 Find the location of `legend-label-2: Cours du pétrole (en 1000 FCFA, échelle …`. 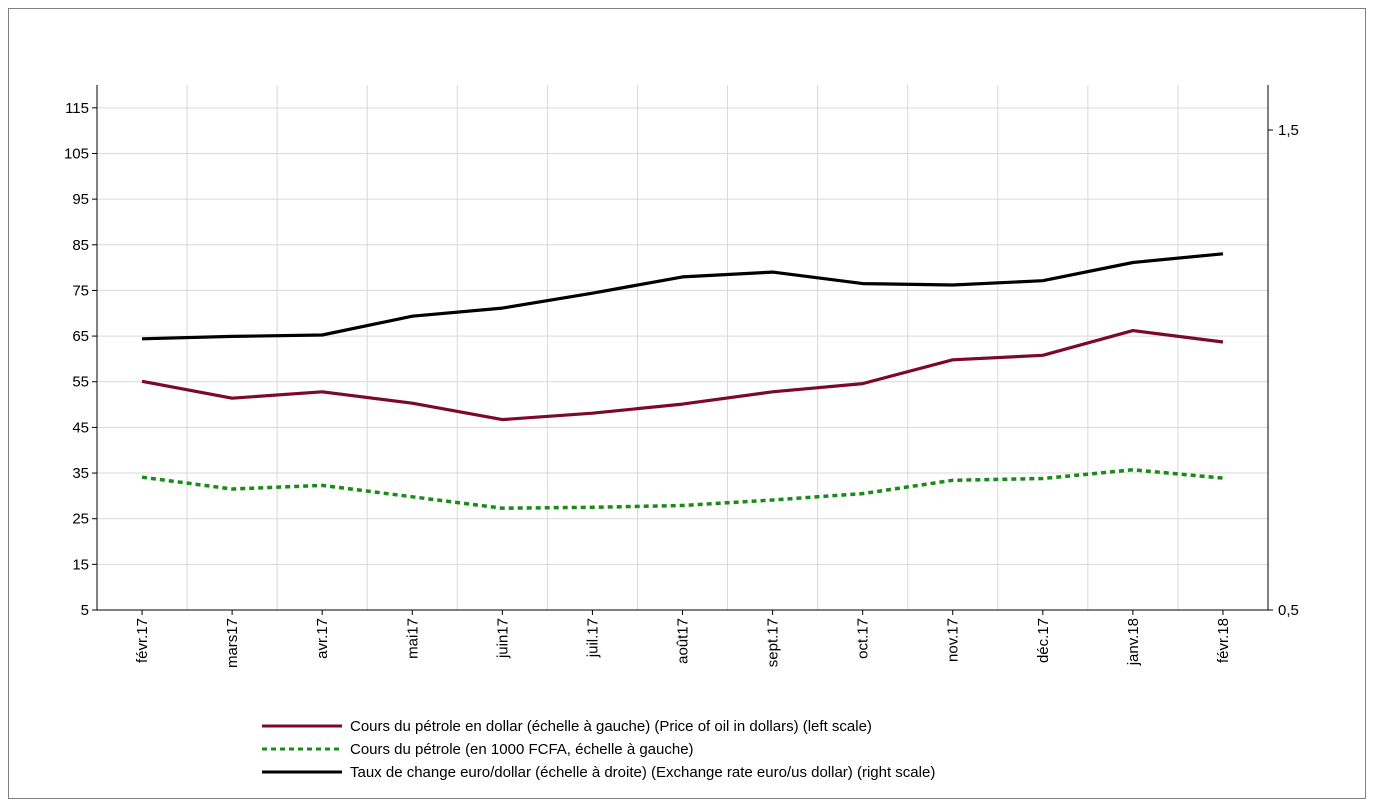

legend-label-2: Cours du pétrole (en 1000 FCFA, échelle … is located at coordinates (522, 749).